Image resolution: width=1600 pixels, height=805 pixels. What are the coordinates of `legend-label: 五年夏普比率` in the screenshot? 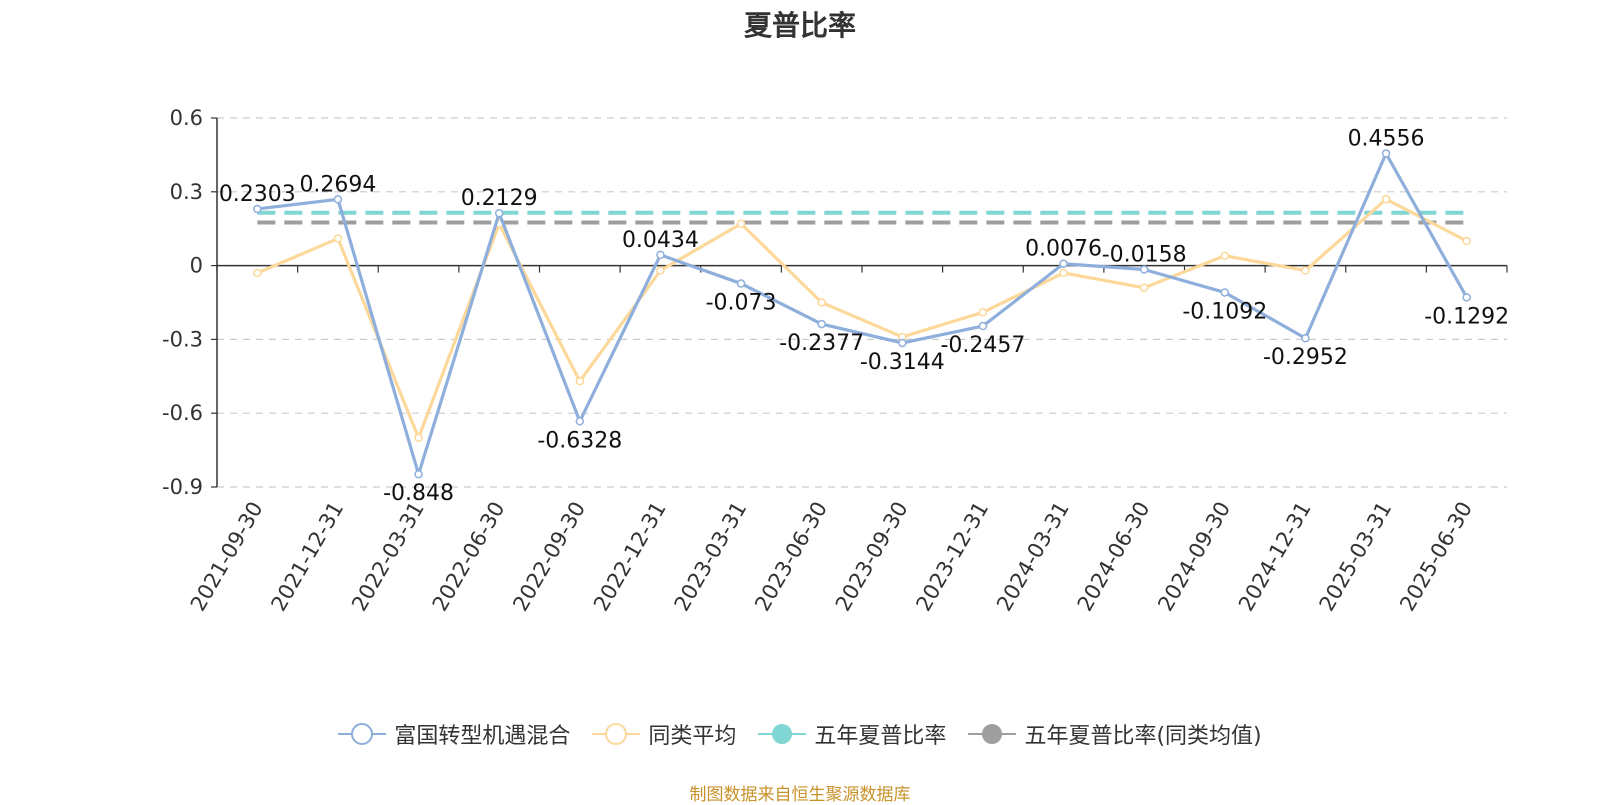 It's located at (880, 736).